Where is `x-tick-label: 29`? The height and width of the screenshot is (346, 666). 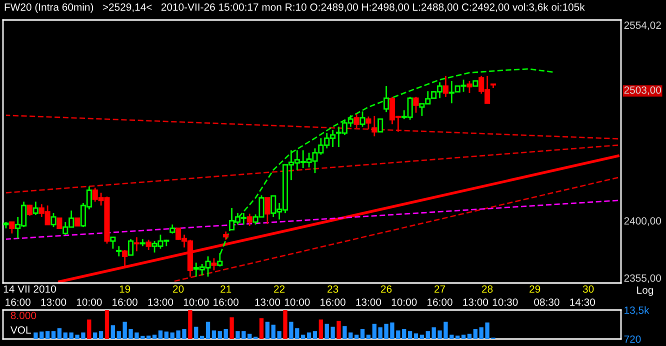
x-tick-label: 29 is located at coordinates (535, 289).